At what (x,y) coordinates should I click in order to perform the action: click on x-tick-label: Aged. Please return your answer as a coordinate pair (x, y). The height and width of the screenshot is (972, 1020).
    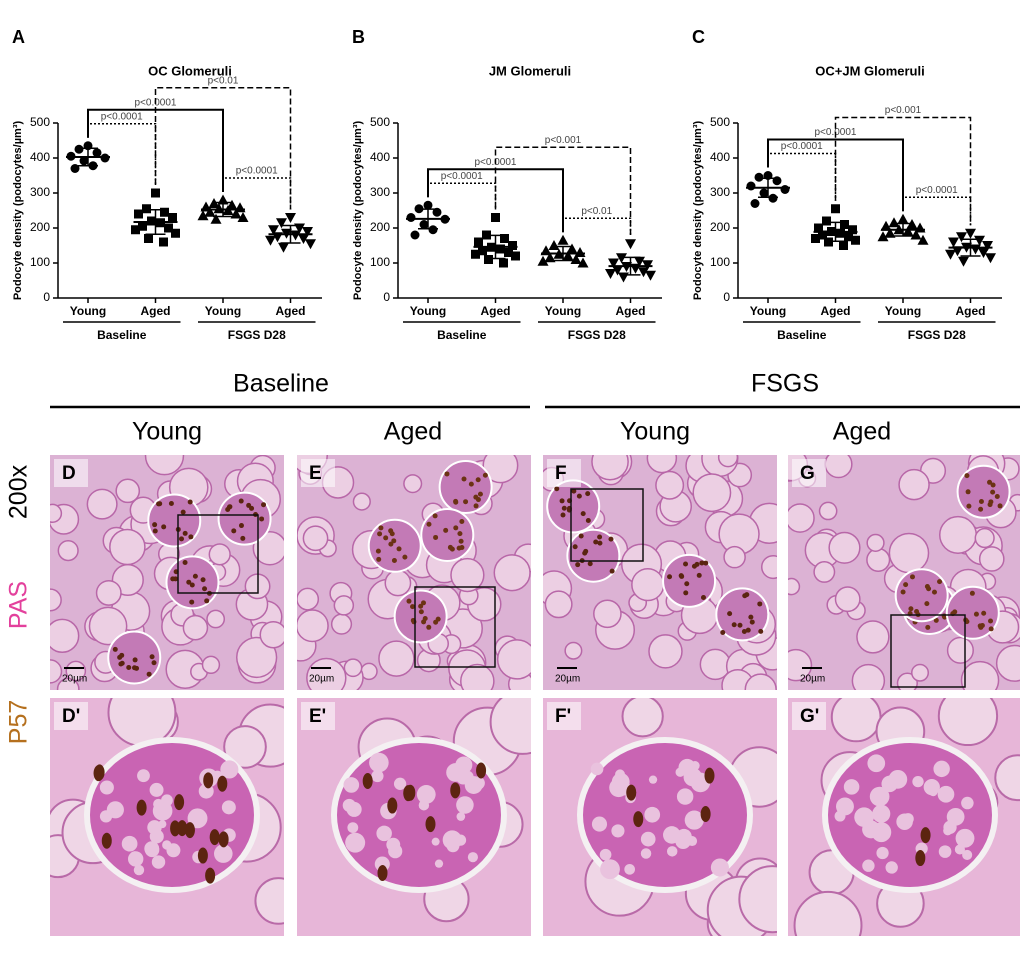
    Looking at the image, I should click on (496, 311).